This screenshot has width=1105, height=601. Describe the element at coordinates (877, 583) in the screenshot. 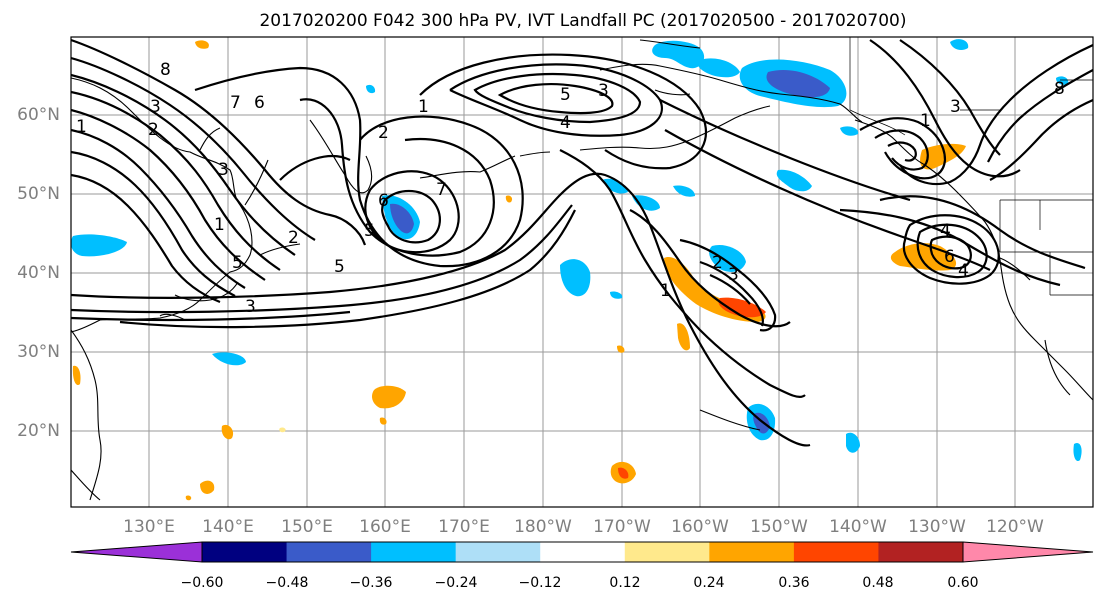

I see `colorbar-label: 0.48` at that location.